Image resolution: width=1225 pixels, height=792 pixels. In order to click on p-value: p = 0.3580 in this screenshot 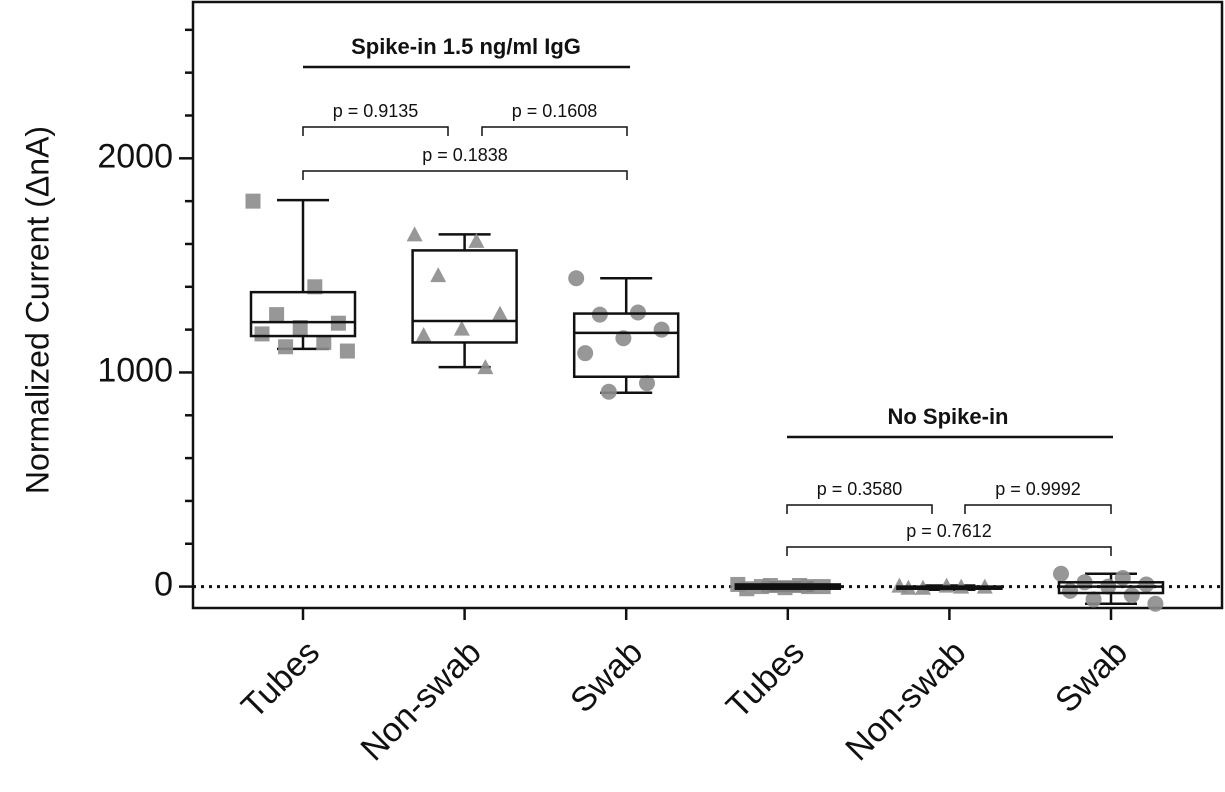, I will do `click(860, 489)`.